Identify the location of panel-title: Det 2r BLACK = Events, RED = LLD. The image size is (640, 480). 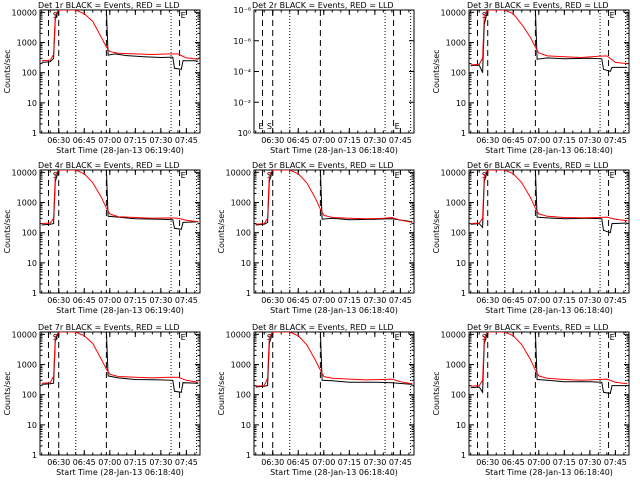
(323, 5).